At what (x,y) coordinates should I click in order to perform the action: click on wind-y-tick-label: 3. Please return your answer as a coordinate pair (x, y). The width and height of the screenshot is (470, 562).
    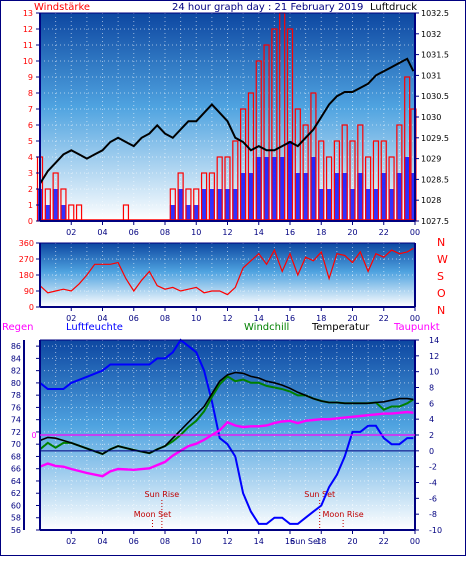
    Looking at the image, I should click on (30, 173).